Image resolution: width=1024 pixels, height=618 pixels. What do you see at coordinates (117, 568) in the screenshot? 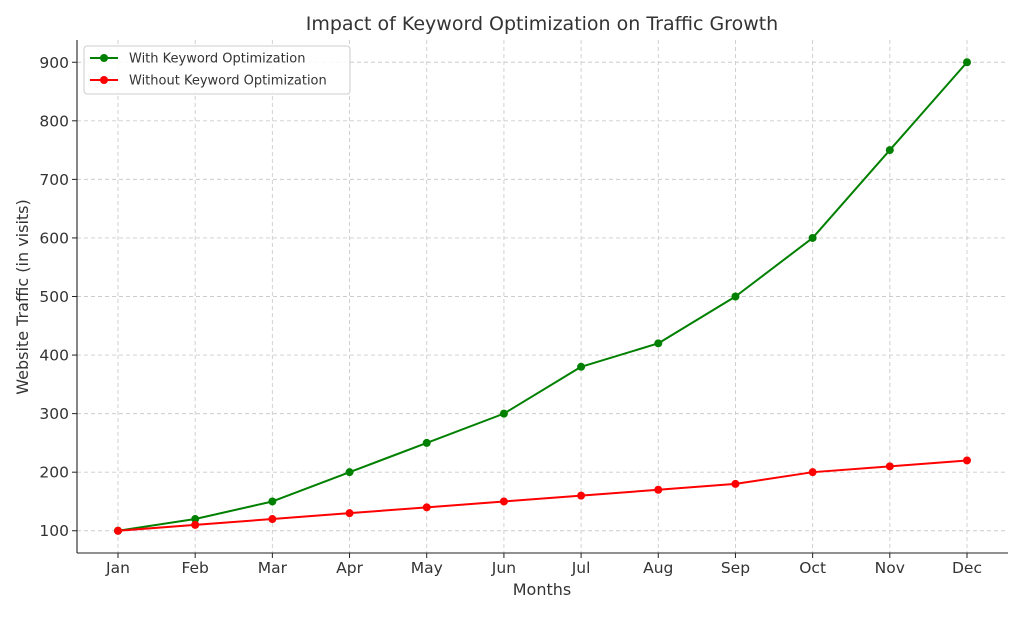
I see `x-tick-label: Jan` at bounding box center [117, 568].